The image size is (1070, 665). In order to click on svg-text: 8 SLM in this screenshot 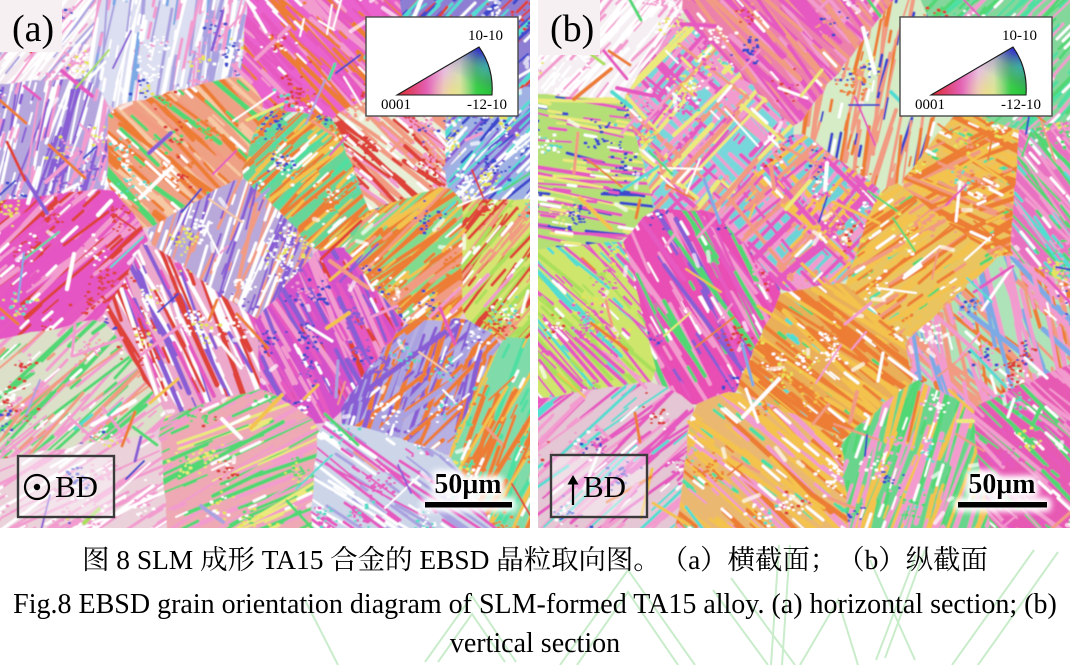, I will do `click(154, 560)`.